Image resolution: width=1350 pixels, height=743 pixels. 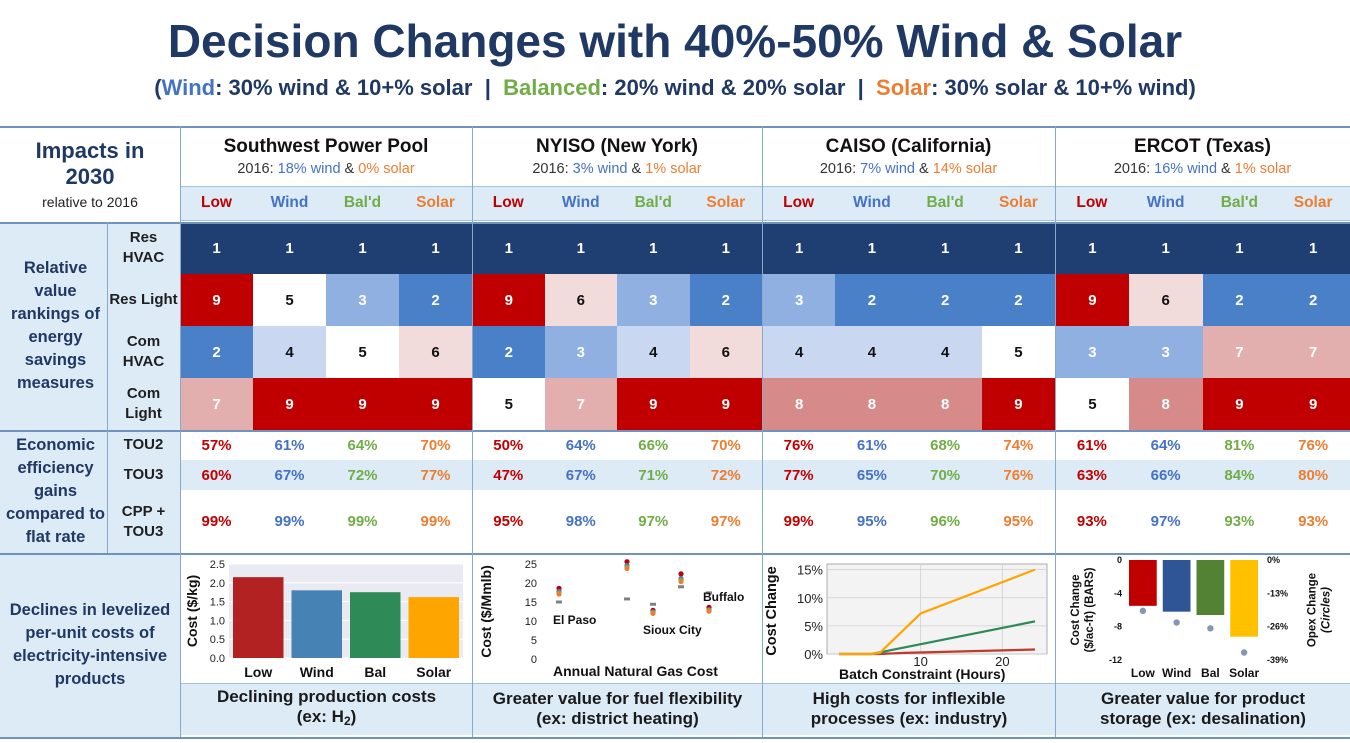 I want to click on column-header-0-0: Low, so click(x=216, y=202).